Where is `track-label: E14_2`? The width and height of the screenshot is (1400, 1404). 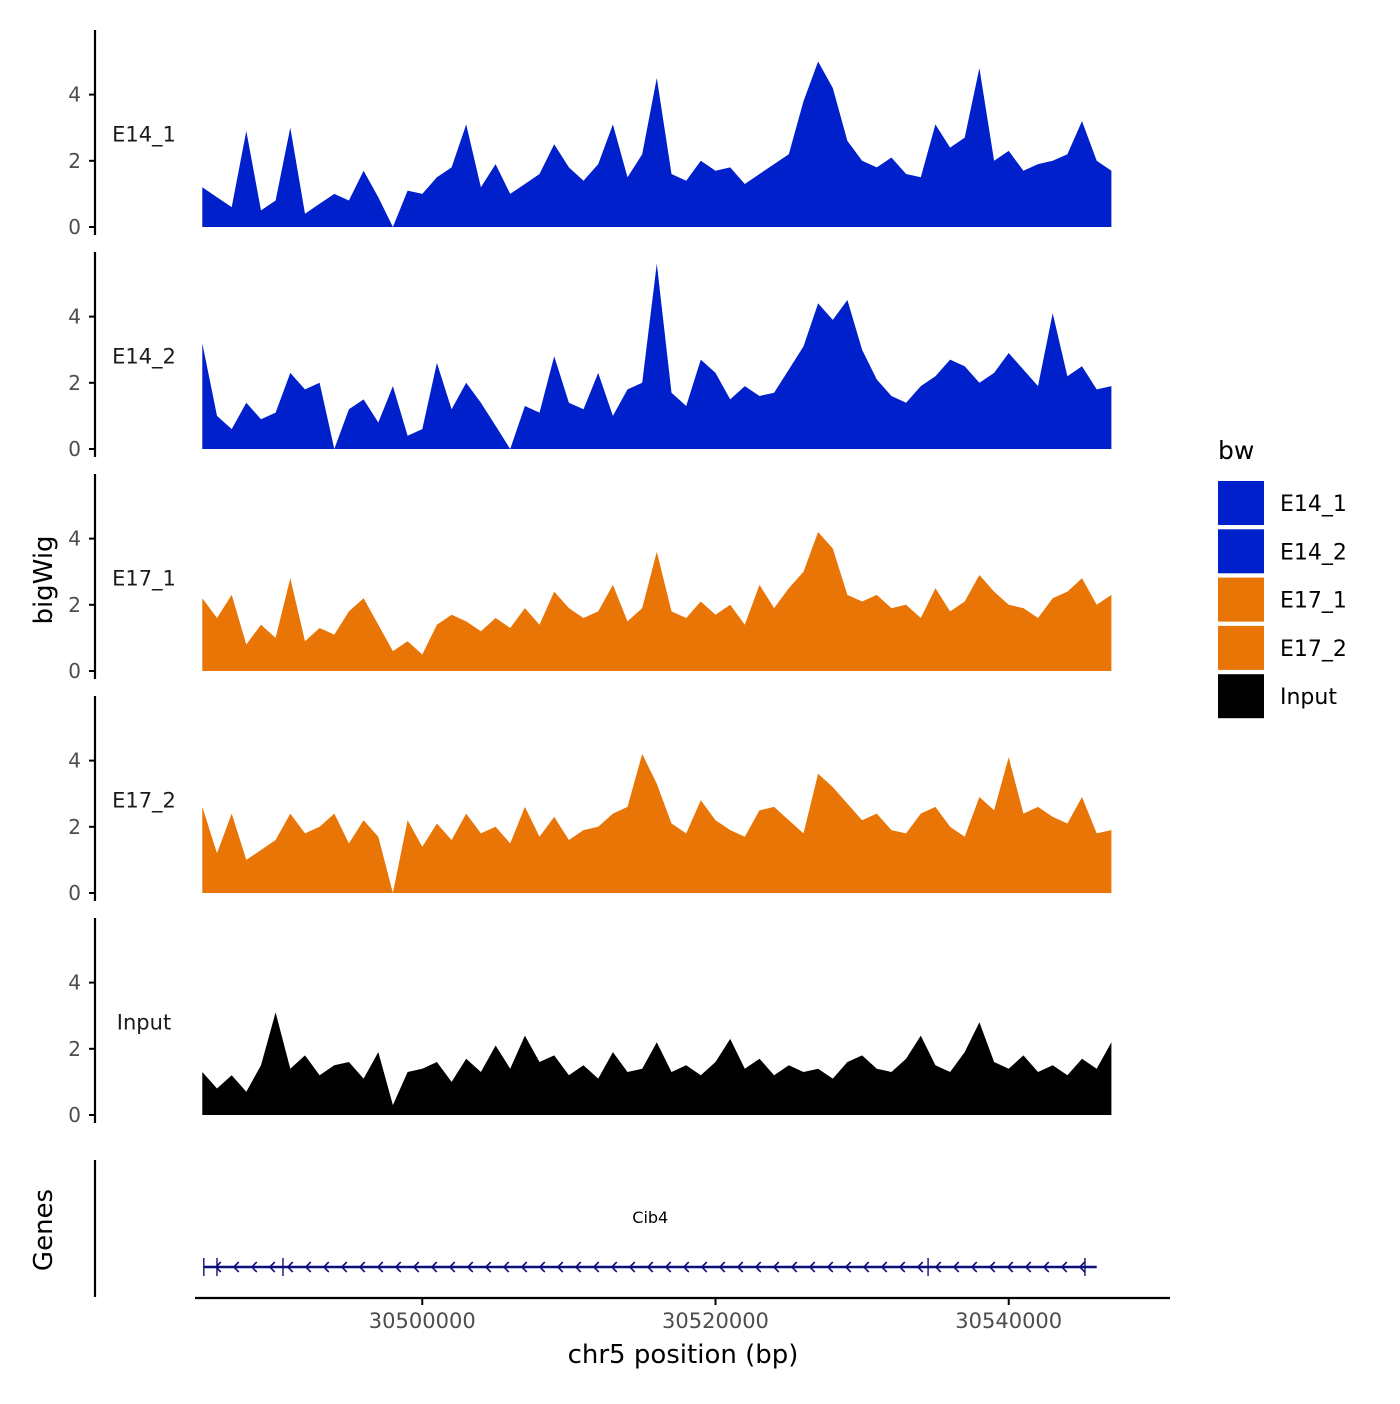
track-label: E14_2 is located at coordinates (144, 356).